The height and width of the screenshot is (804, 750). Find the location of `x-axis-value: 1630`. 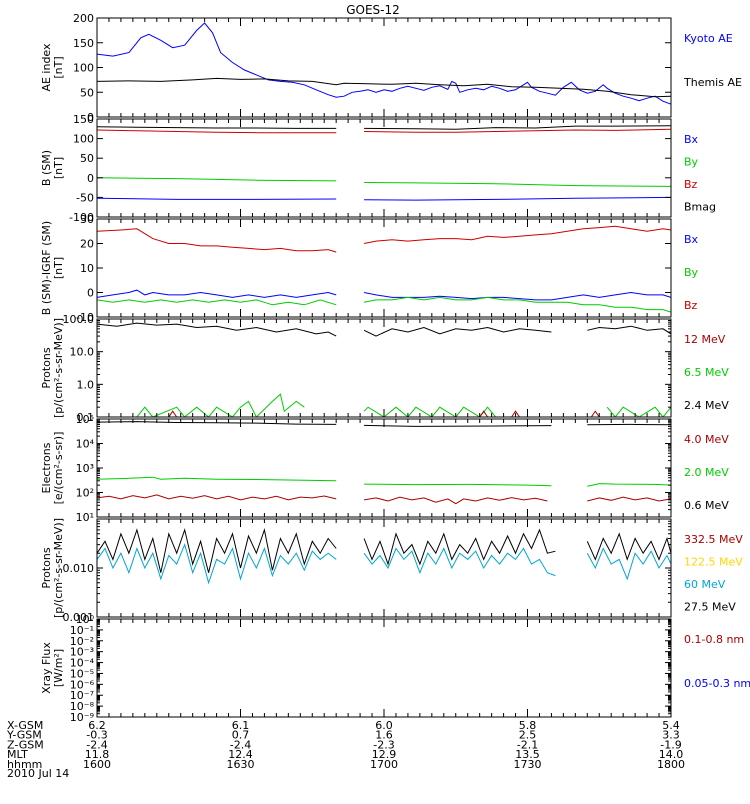

x-axis-value: 1630 is located at coordinates (241, 764).